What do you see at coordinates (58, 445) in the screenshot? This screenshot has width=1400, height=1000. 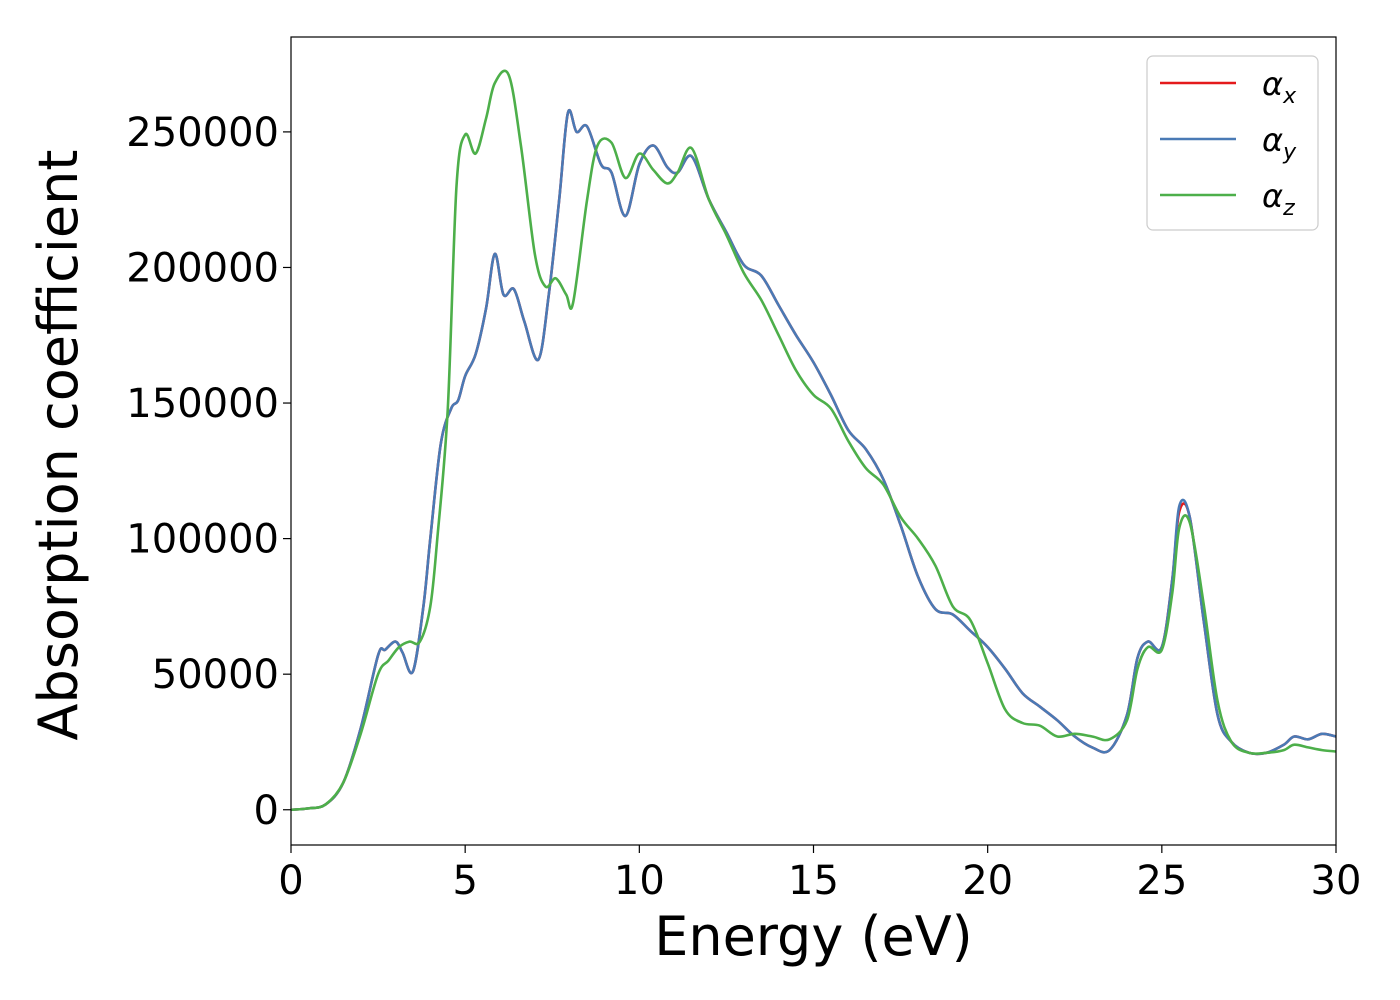 I see `y-axis-label: Absorption coefficient` at bounding box center [58, 445].